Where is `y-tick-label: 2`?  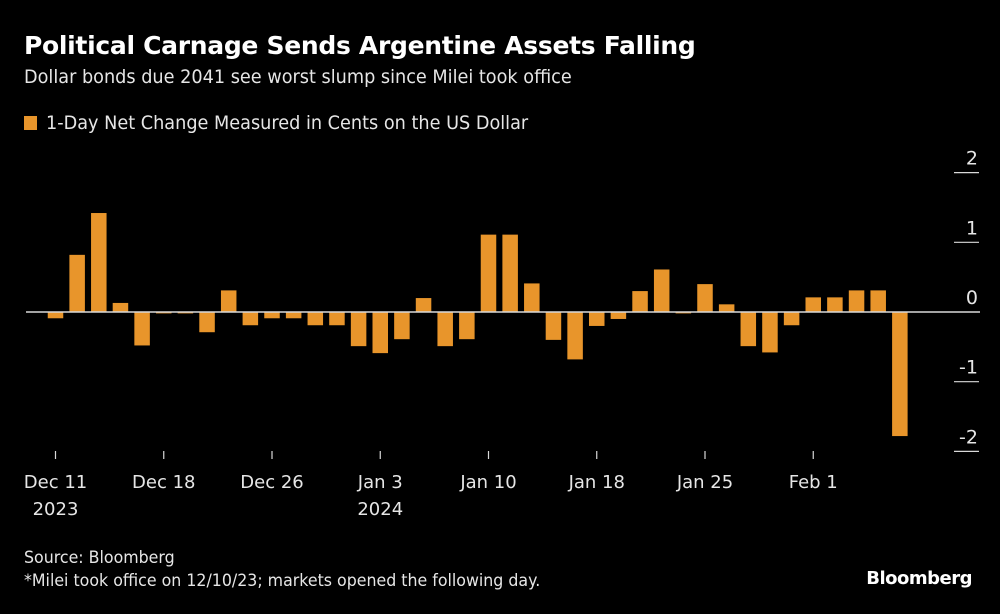
y-tick-label: 2 is located at coordinates (972, 159).